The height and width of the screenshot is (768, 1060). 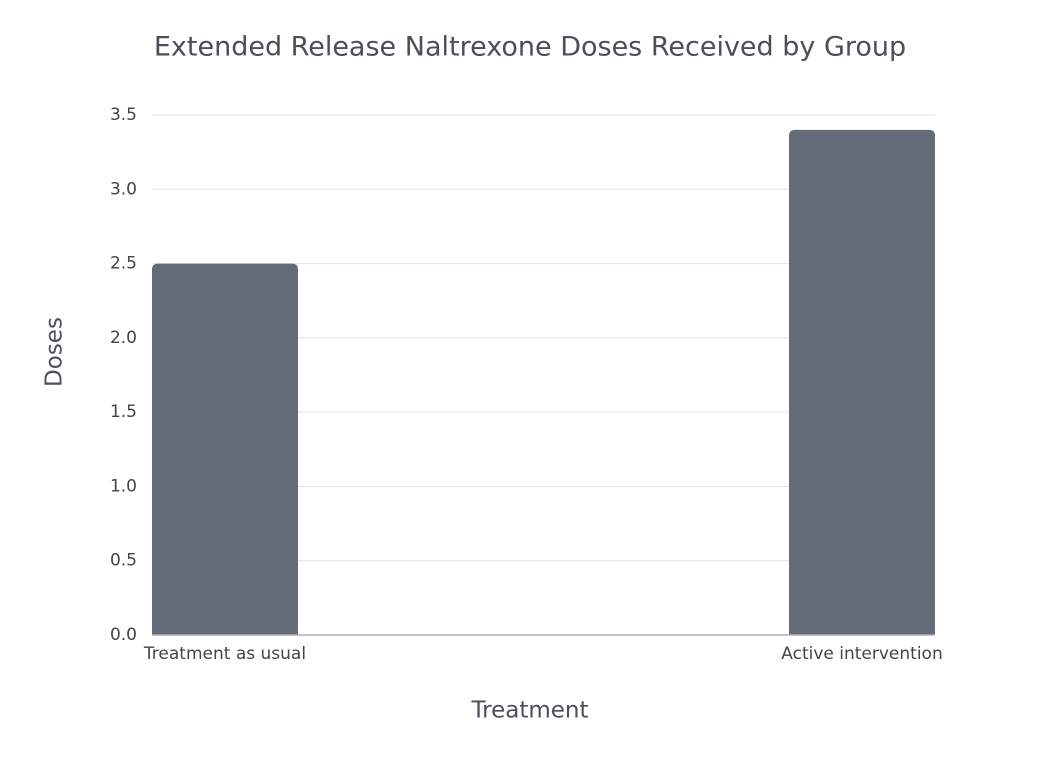 I want to click on y-tick-label: 2.5, so click(x=123, y=264).